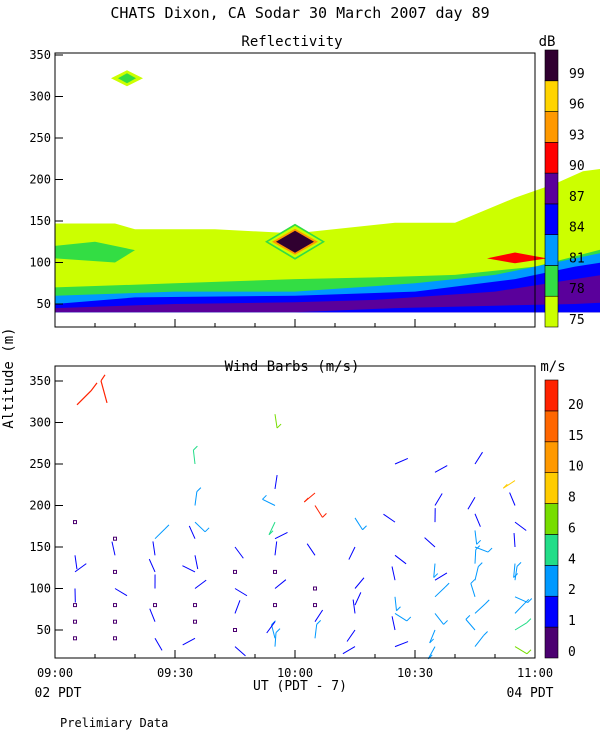 The image size is (600, 750). I want to click on wind-colorbar-swatch, so click(551, 519).